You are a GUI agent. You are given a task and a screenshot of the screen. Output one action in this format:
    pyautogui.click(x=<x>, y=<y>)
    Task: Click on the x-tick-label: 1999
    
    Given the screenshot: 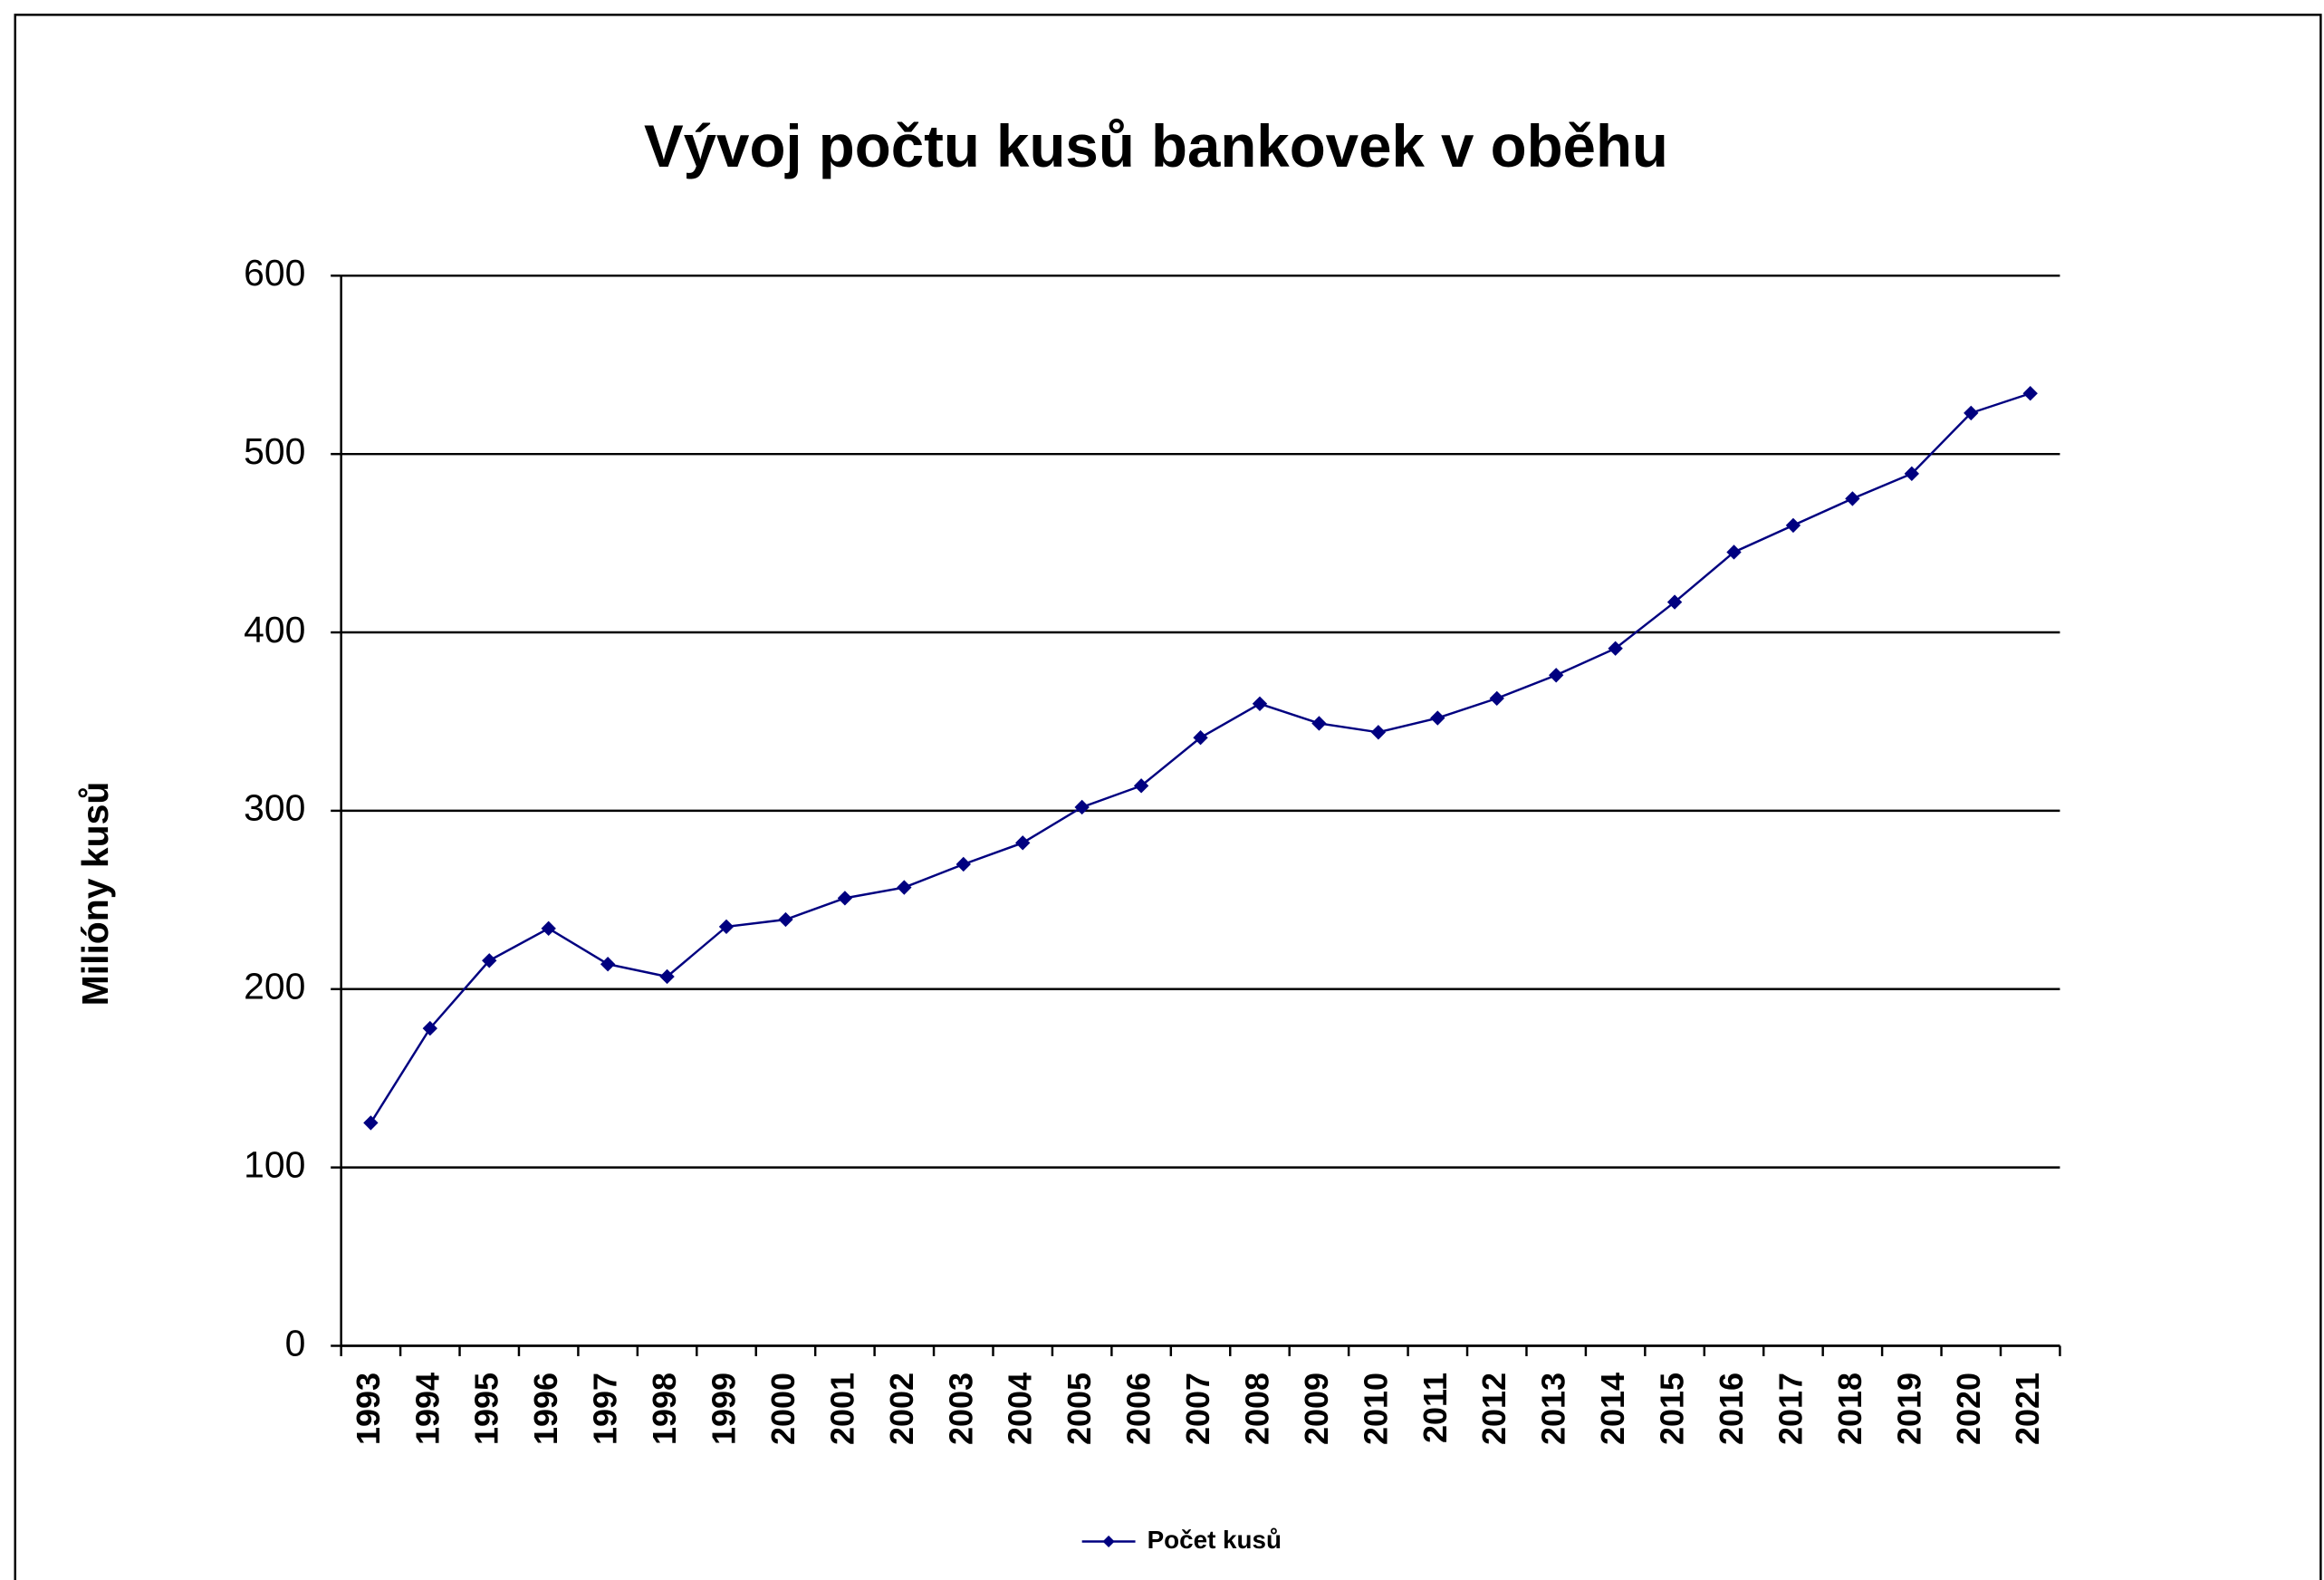 What is the action you would take?
    pyautogui.click(x=724, y=1409)
    